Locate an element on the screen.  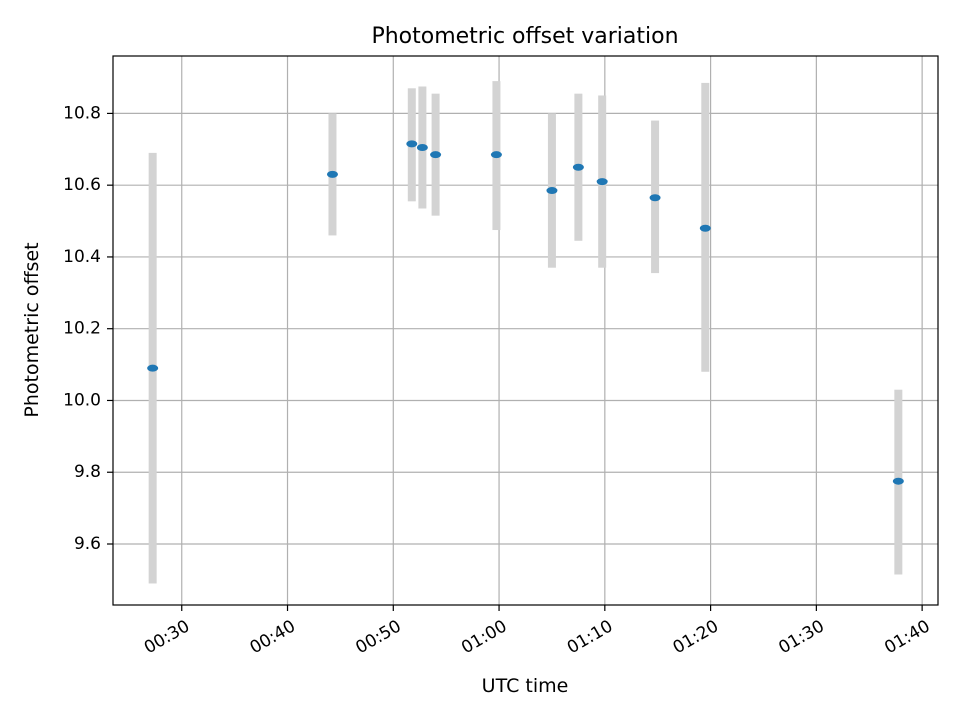
y-tick-label: 10.0 is located at coordinates (82, 400).